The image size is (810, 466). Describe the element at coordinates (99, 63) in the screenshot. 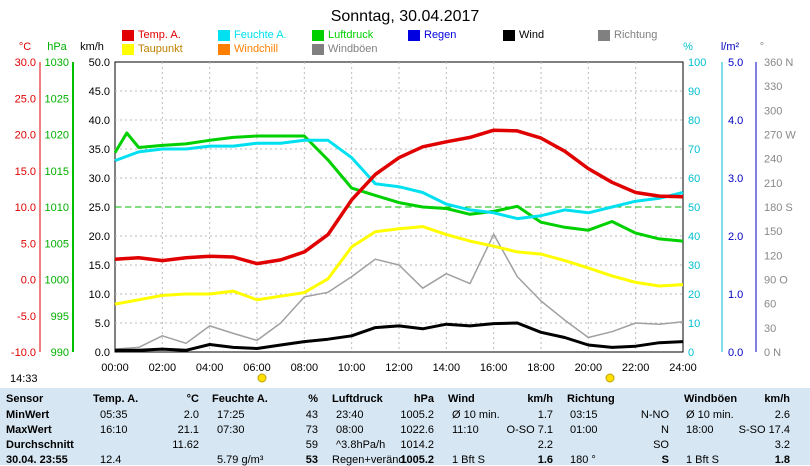

I see `wind-axis-tick-label: 50.0` at that location.